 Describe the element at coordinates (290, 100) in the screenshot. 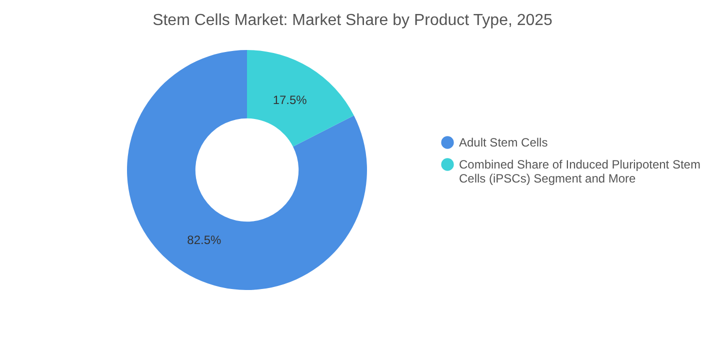

I see `data-label: 17.5%` at that location.